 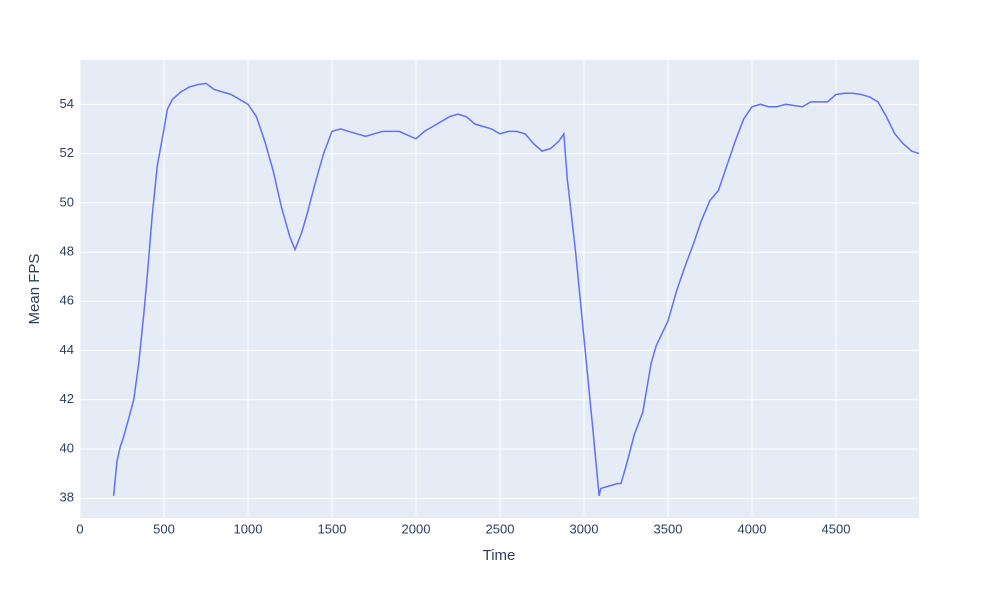 I want to click on x-tick-label: 0, so click(x=79, y=528).